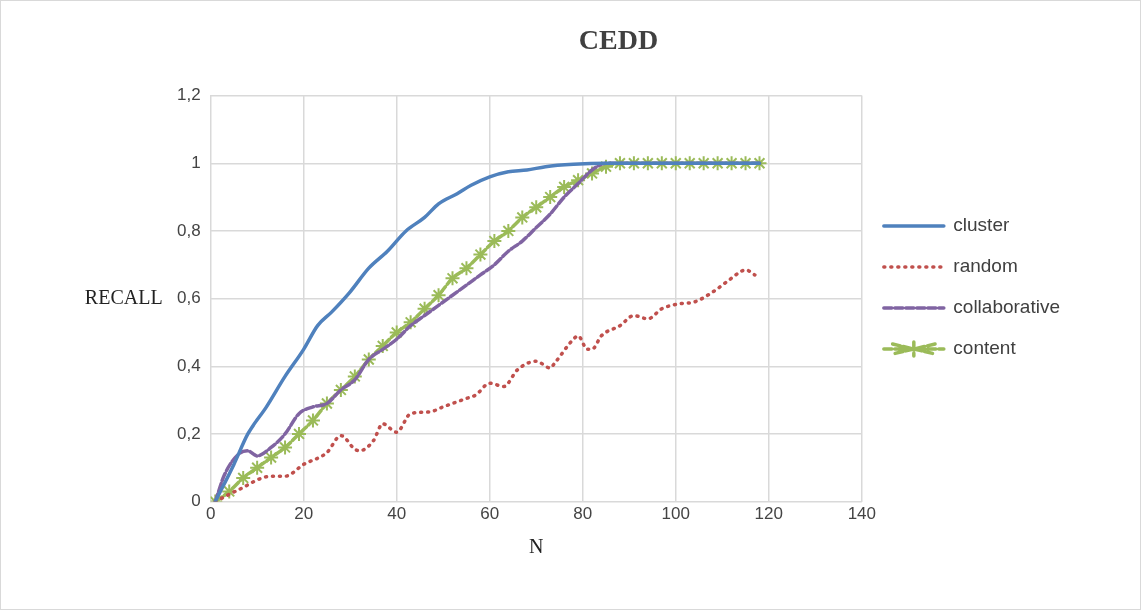 This screenshot has height=610, width=1141. What do you see at coordinates (188, 95) in the screenshot?
I see `y-tick-label: 1,2` at bounding box center [188, 95].